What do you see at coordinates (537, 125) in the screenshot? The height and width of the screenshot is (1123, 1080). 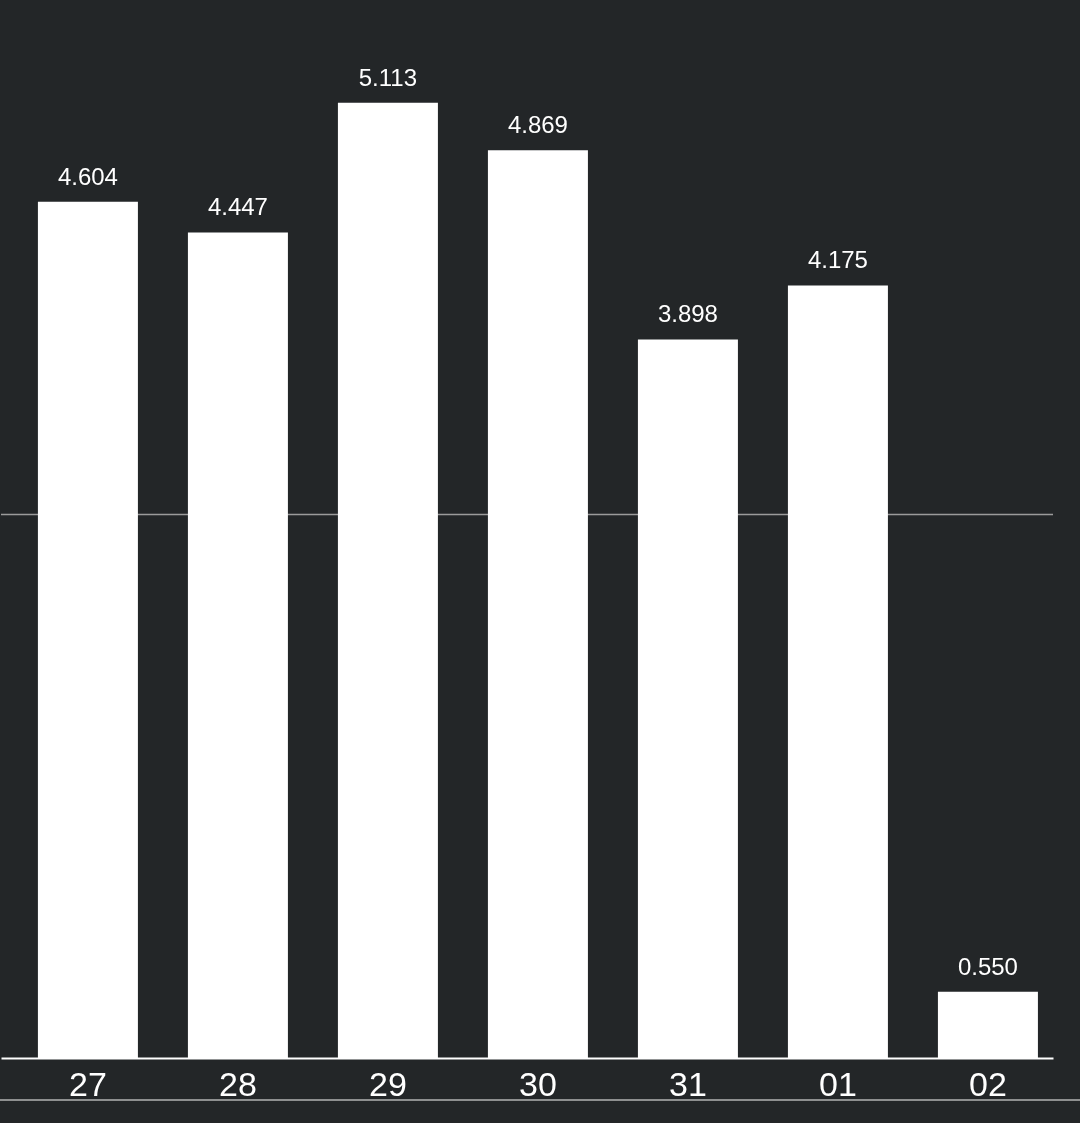 I see `data-label: 4.869` at bounding box center [537, 125].